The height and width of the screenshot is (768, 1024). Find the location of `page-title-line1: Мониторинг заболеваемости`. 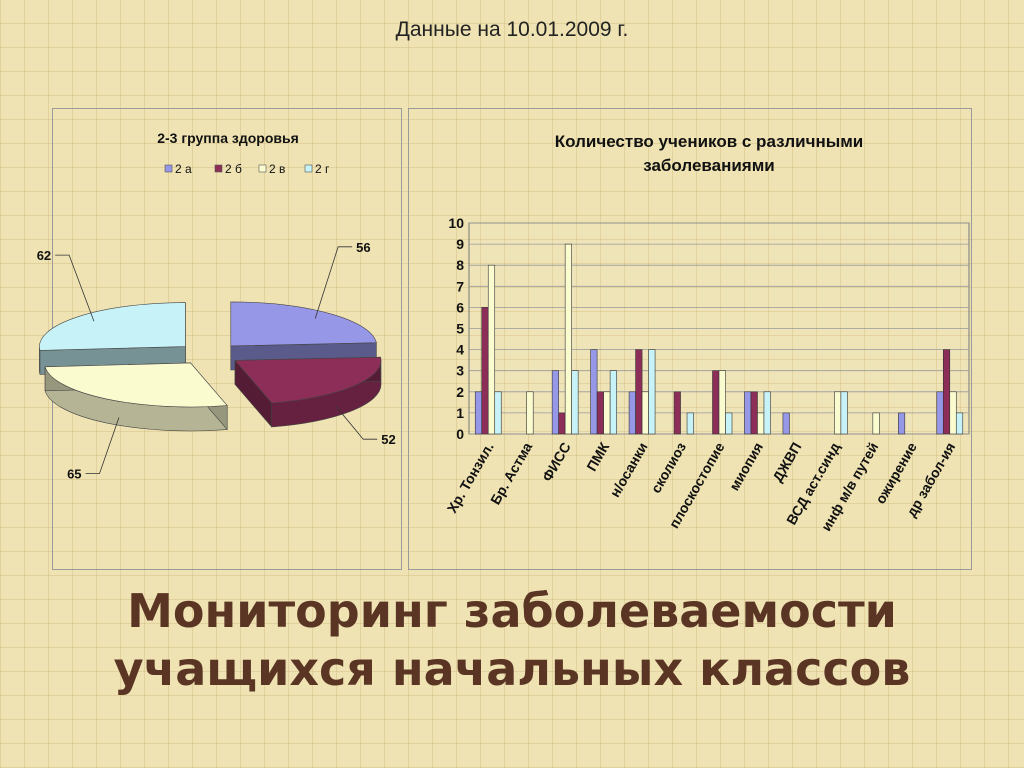

page-title-line1: Мониторинг заболеваемости is located at coordinates (512, 611).